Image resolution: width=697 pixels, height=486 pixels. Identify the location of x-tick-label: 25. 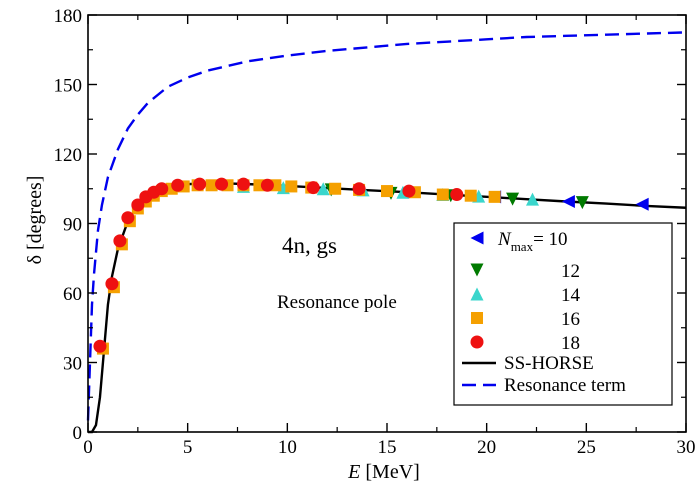
(586, 447).